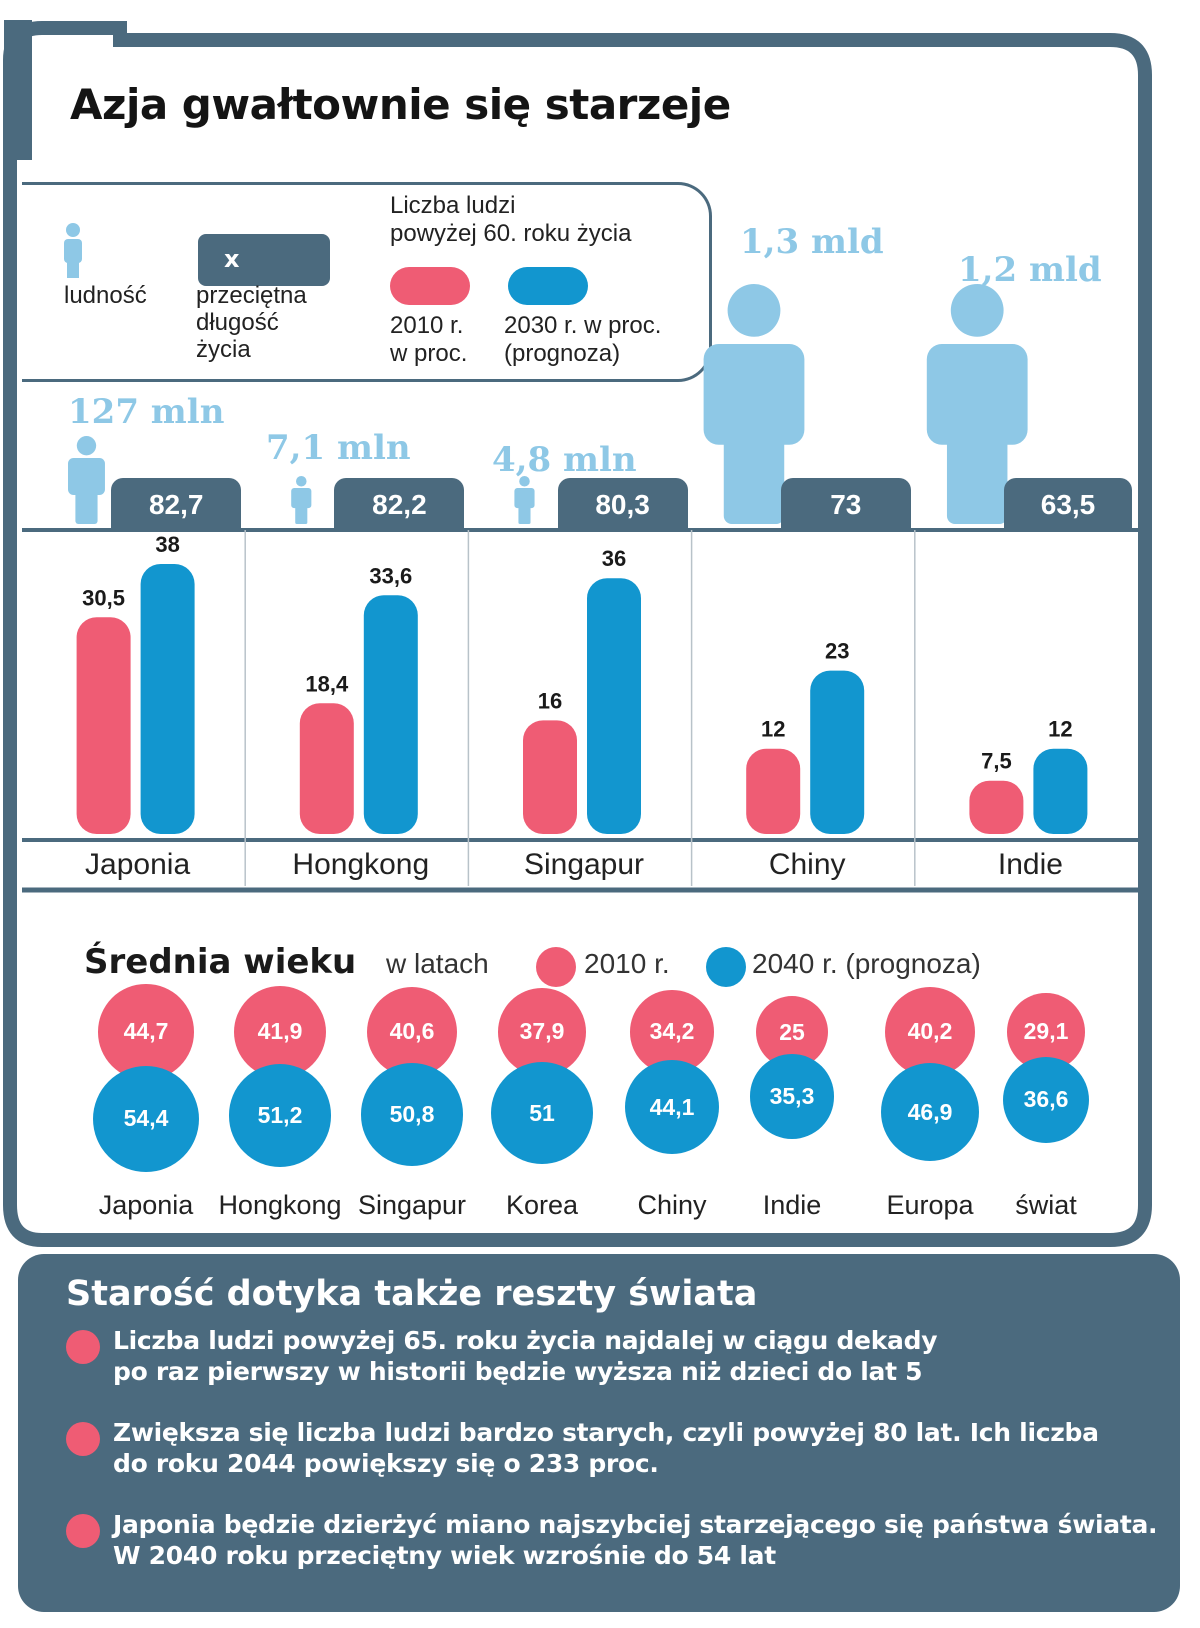 Image resolution: width=1200 pixels, height=1628 pixels. I want to click on median-age-category-label: świat, so click(1046, 1205).